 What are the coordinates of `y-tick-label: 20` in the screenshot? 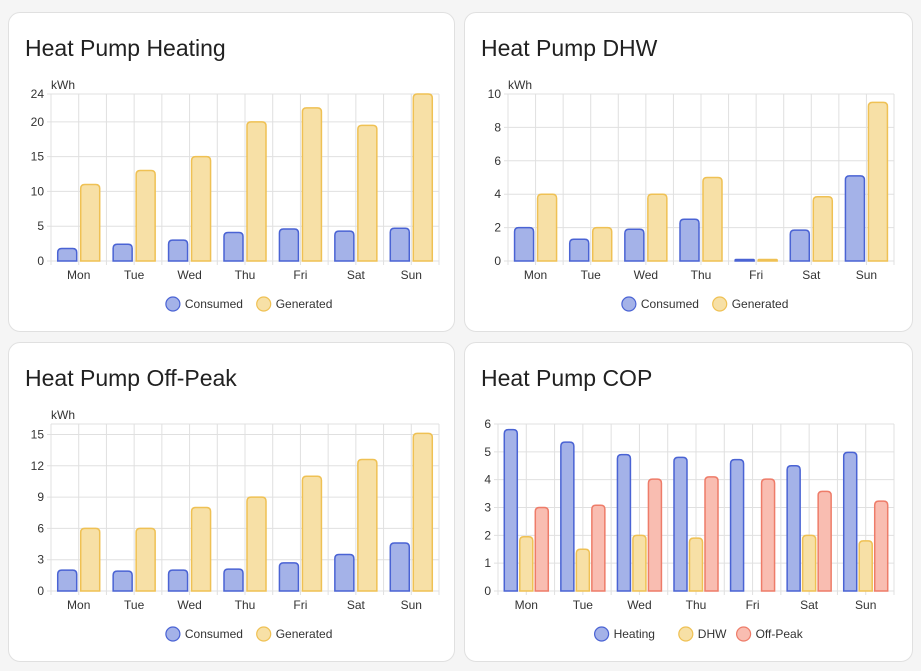 It's located at (38, 122).